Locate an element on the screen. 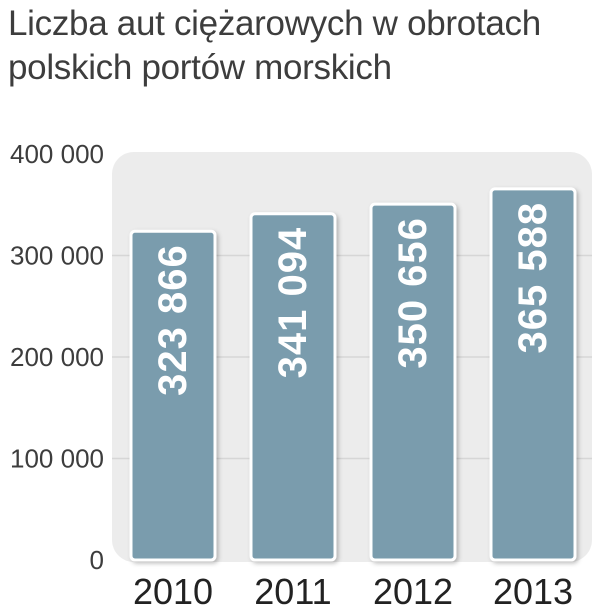  x-tick-label: 2010 is located at coordinates (173, 591).